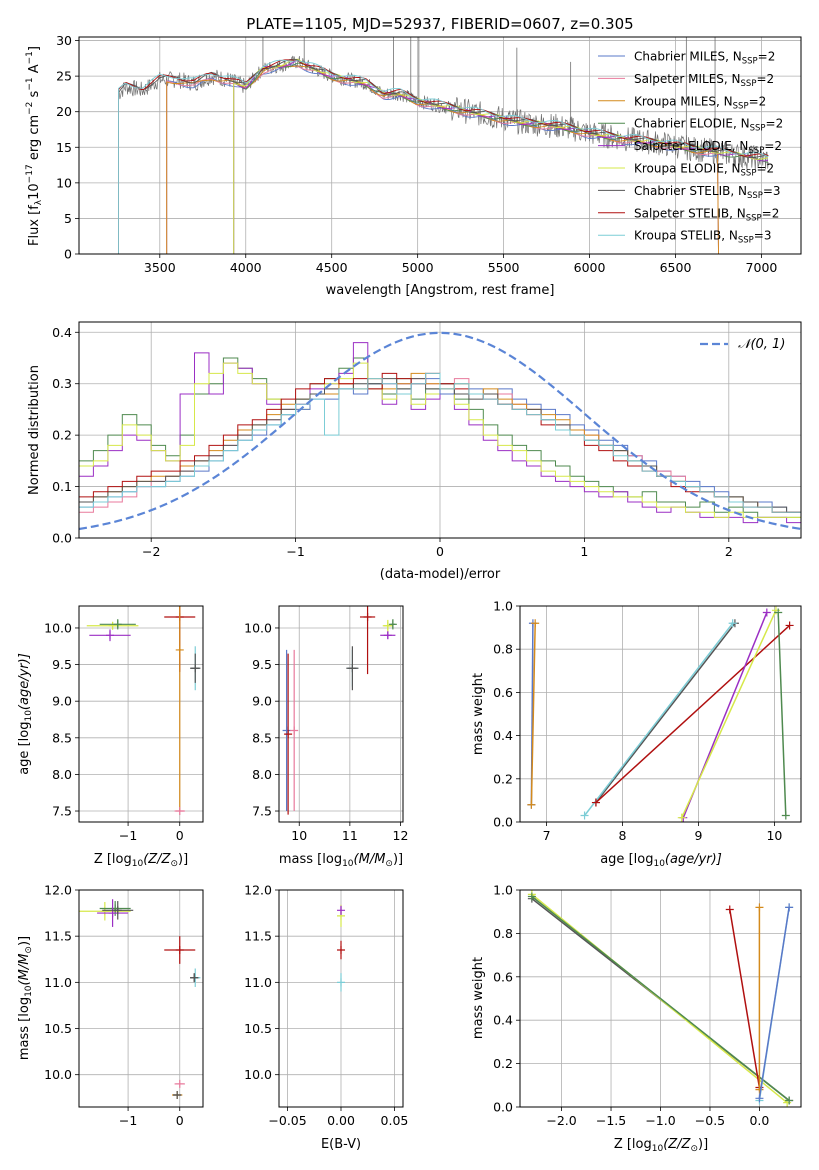 The height and width of the screenshot is (1170, 819). Describe the element at coordinates (34, 70) in the screenshot. I see `ylabel-part: A` at that location.